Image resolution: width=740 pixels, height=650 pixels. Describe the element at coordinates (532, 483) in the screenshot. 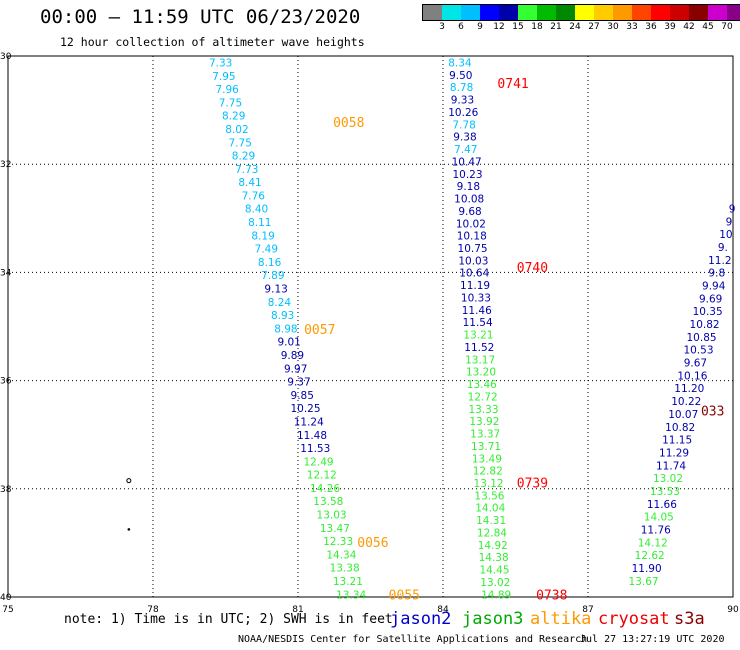

I see `pass-time-label: 0739` at that location.